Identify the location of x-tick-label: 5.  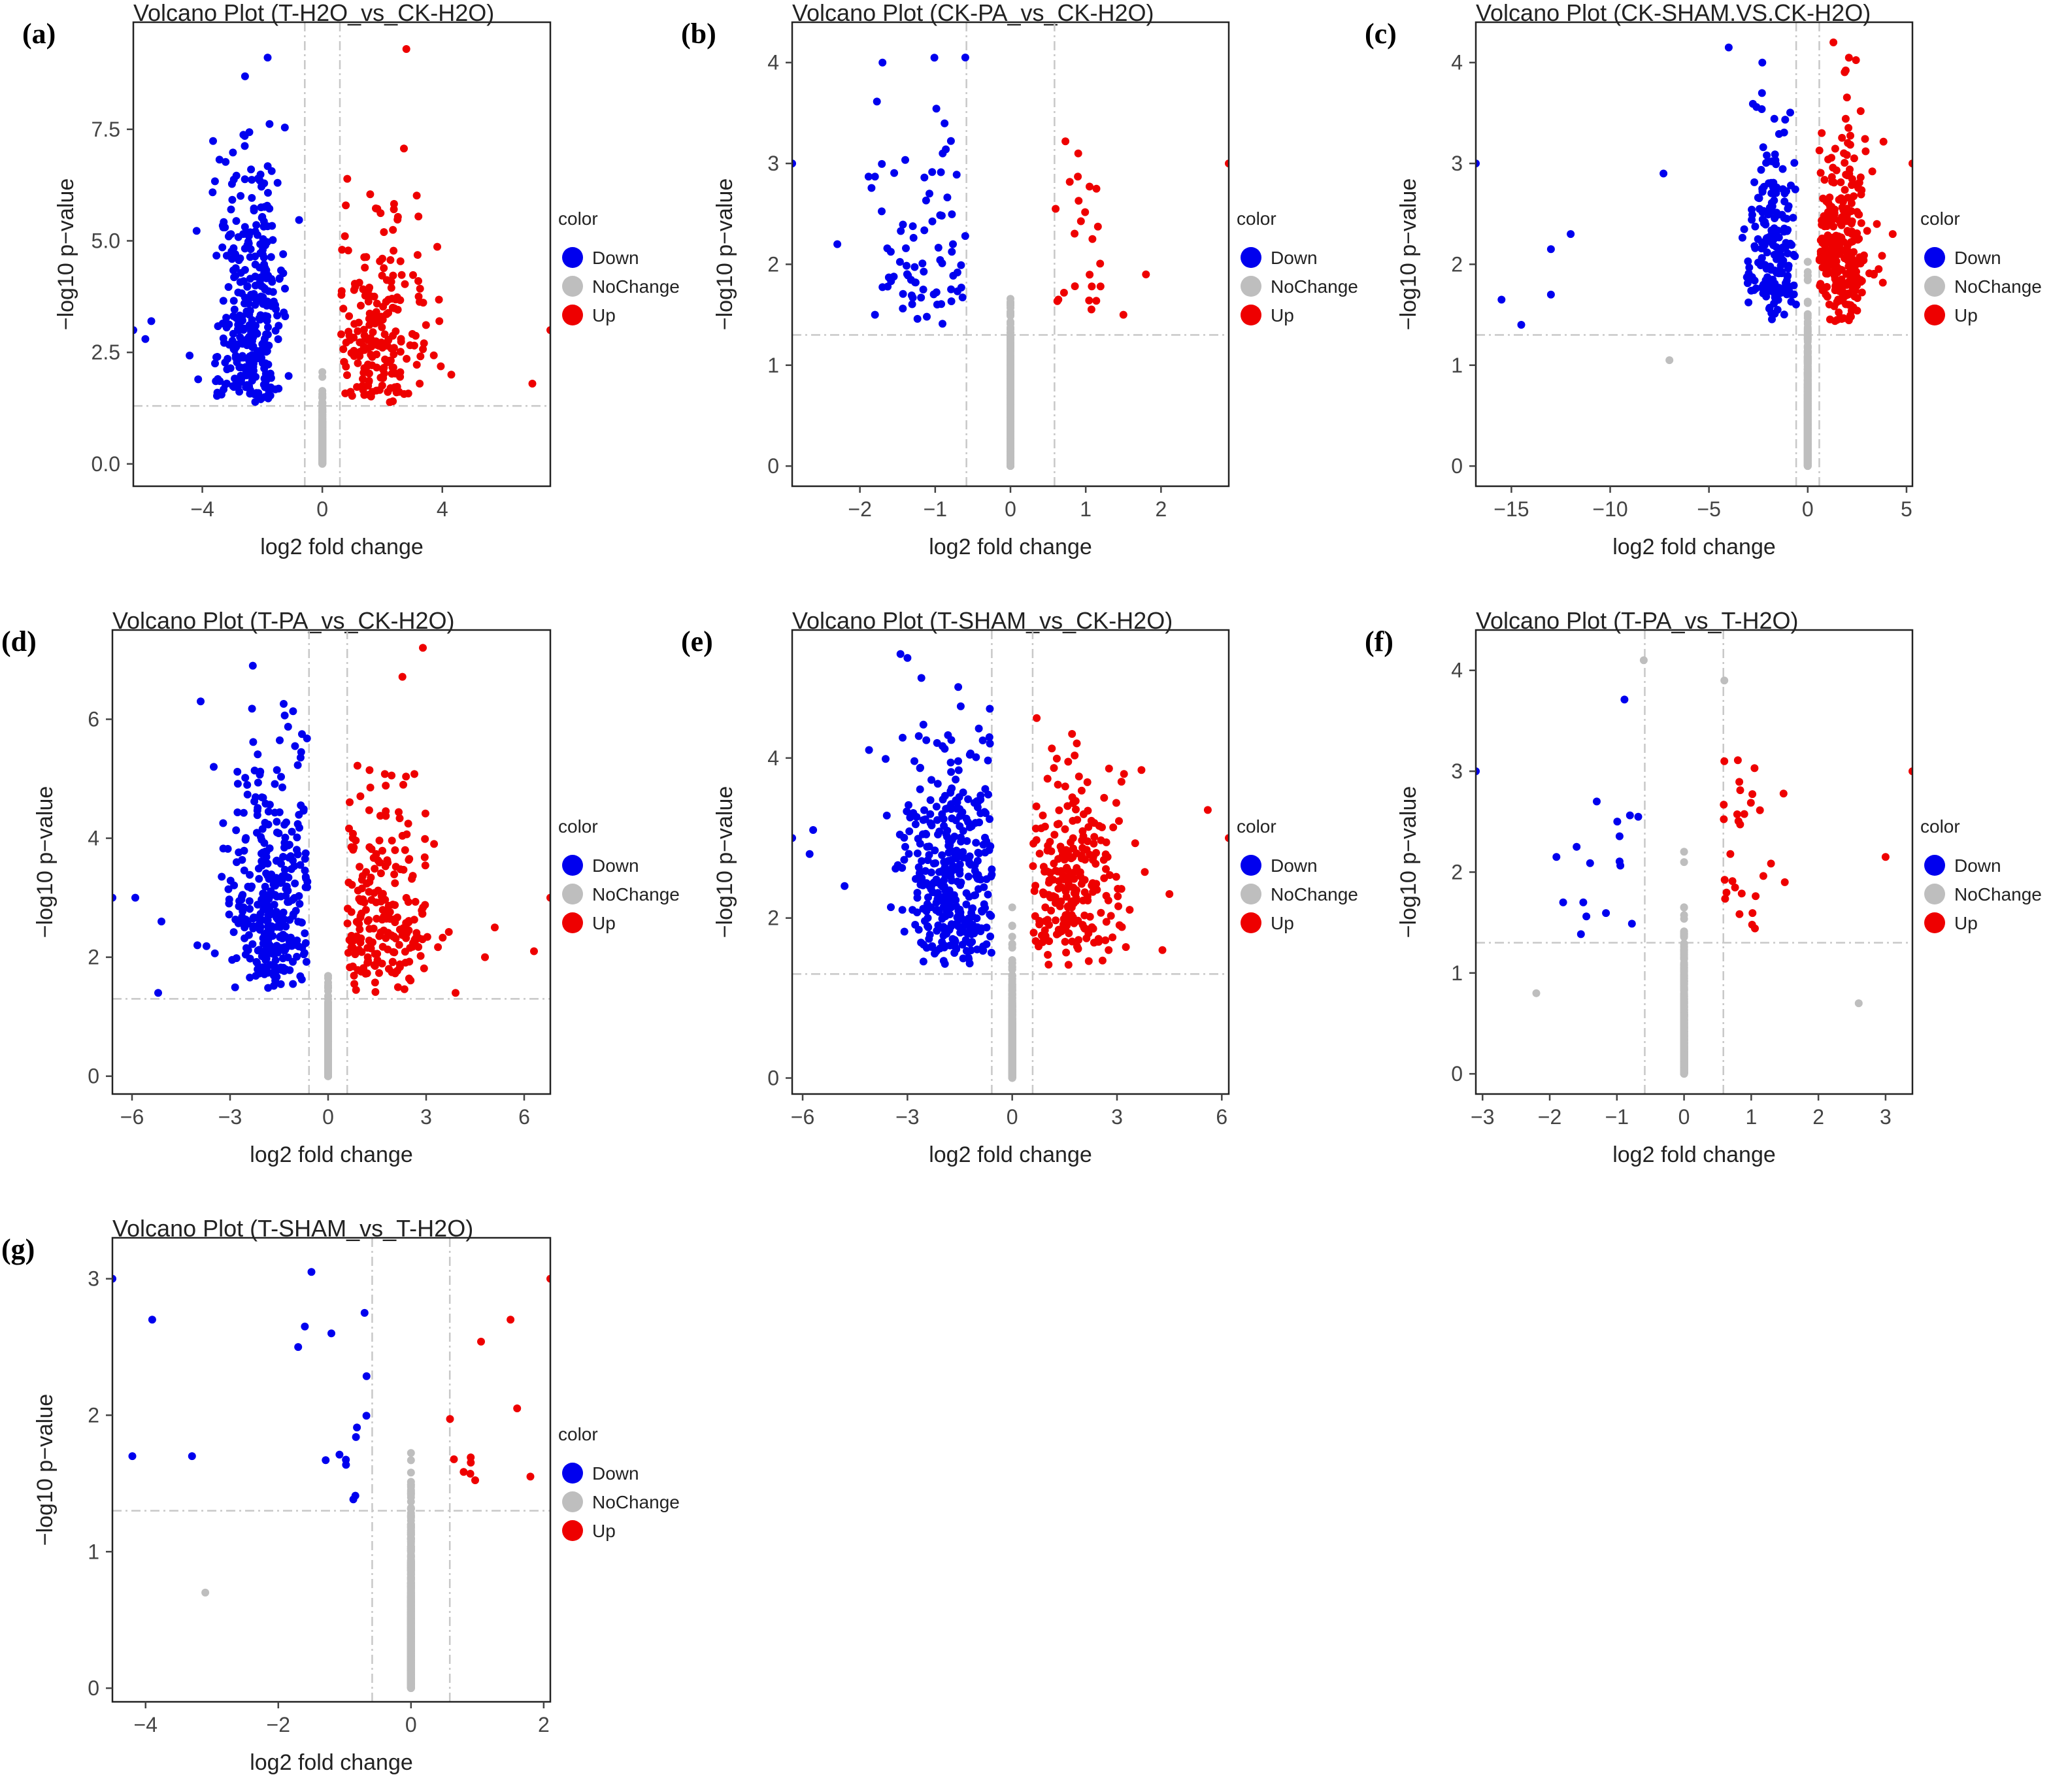
(1906, 509).